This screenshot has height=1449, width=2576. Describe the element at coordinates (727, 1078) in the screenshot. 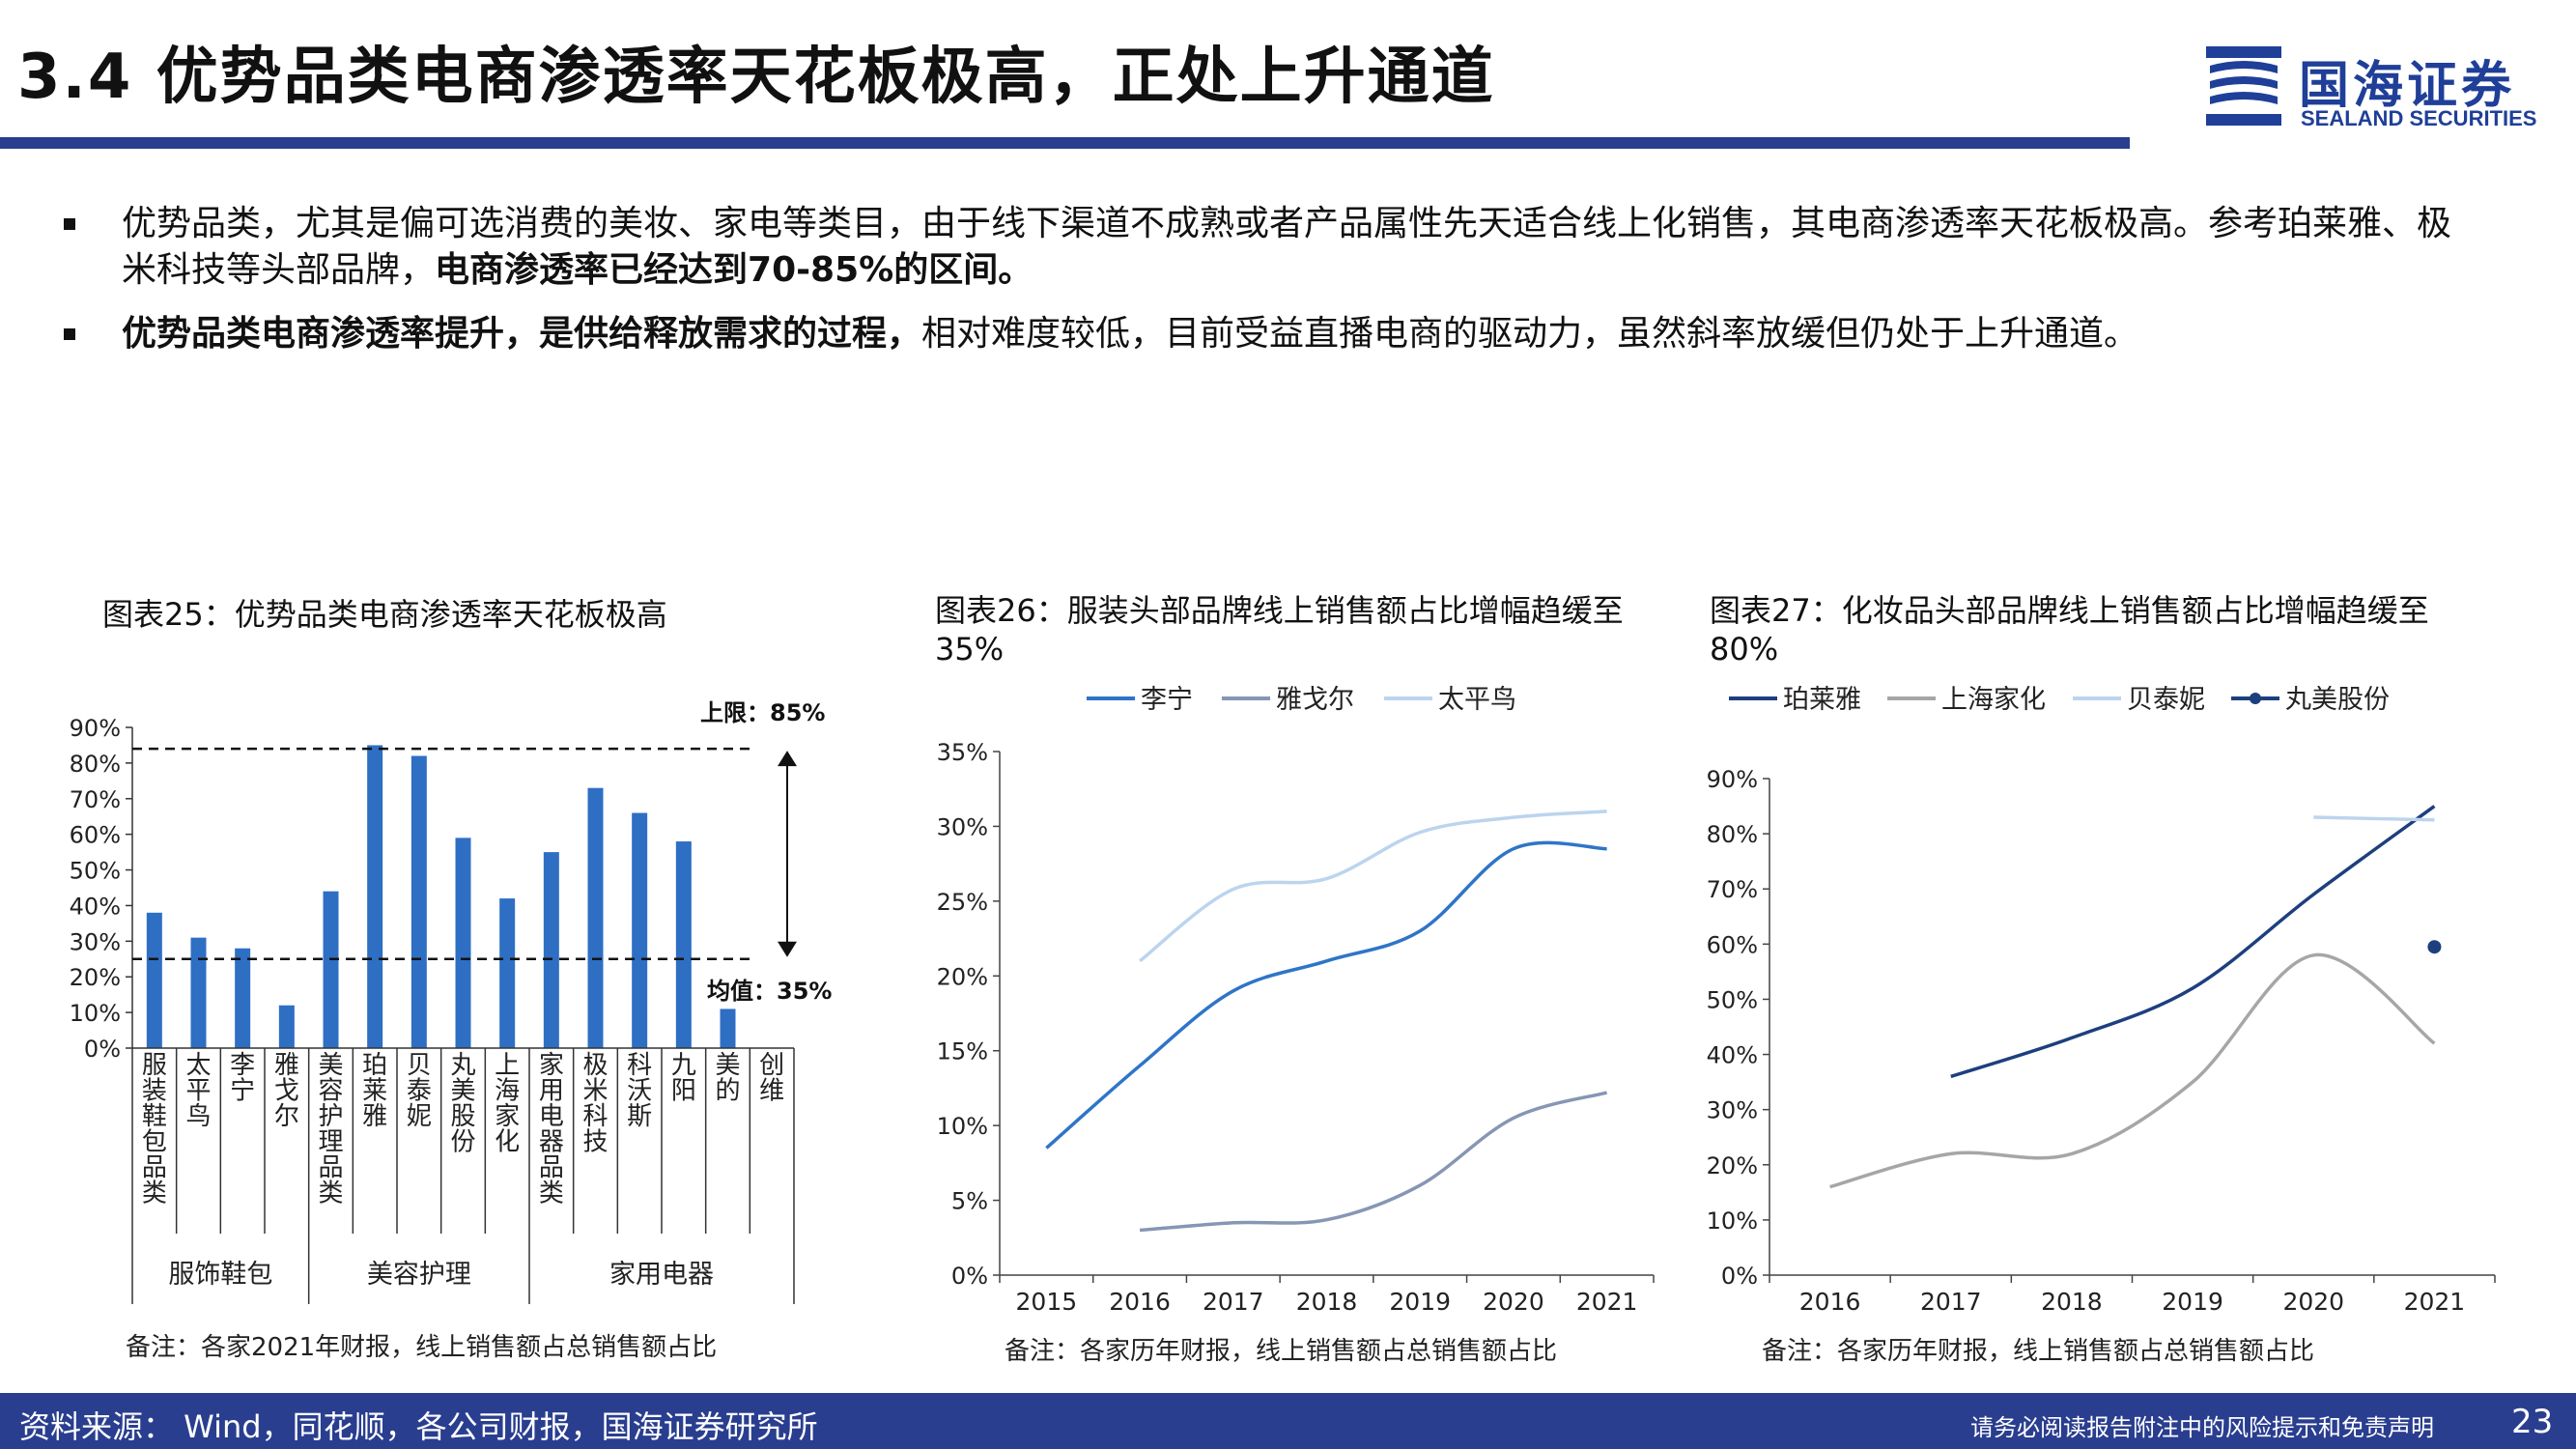

I see `x-category-label: 美的` at that location.